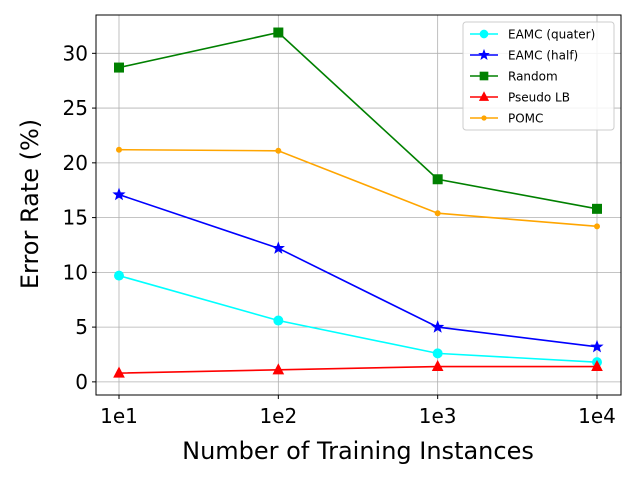 This screenshot has height=480, width=640. I want to click on legend-item-pomc: POMC, so click(506, 119).